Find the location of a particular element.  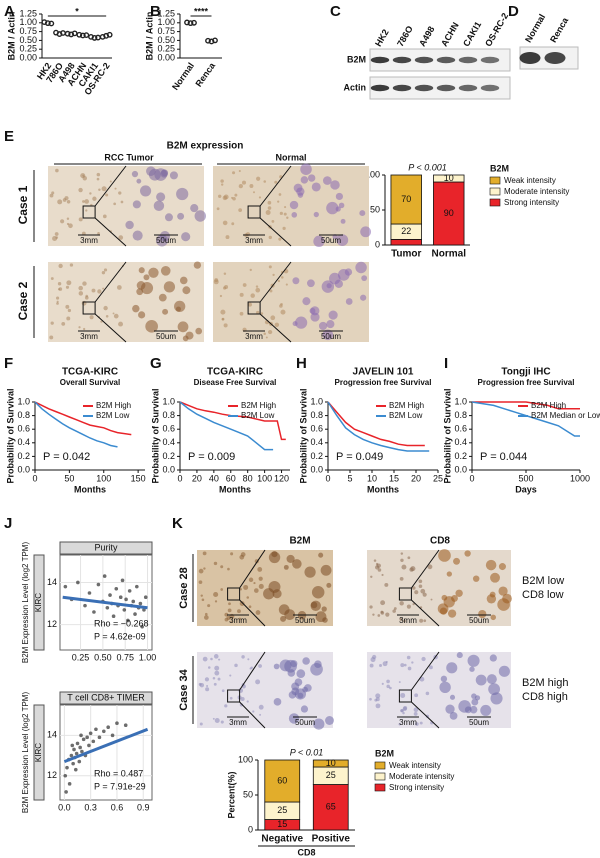

y-tick-label: 1.00 is located at coordinates (166, 22).